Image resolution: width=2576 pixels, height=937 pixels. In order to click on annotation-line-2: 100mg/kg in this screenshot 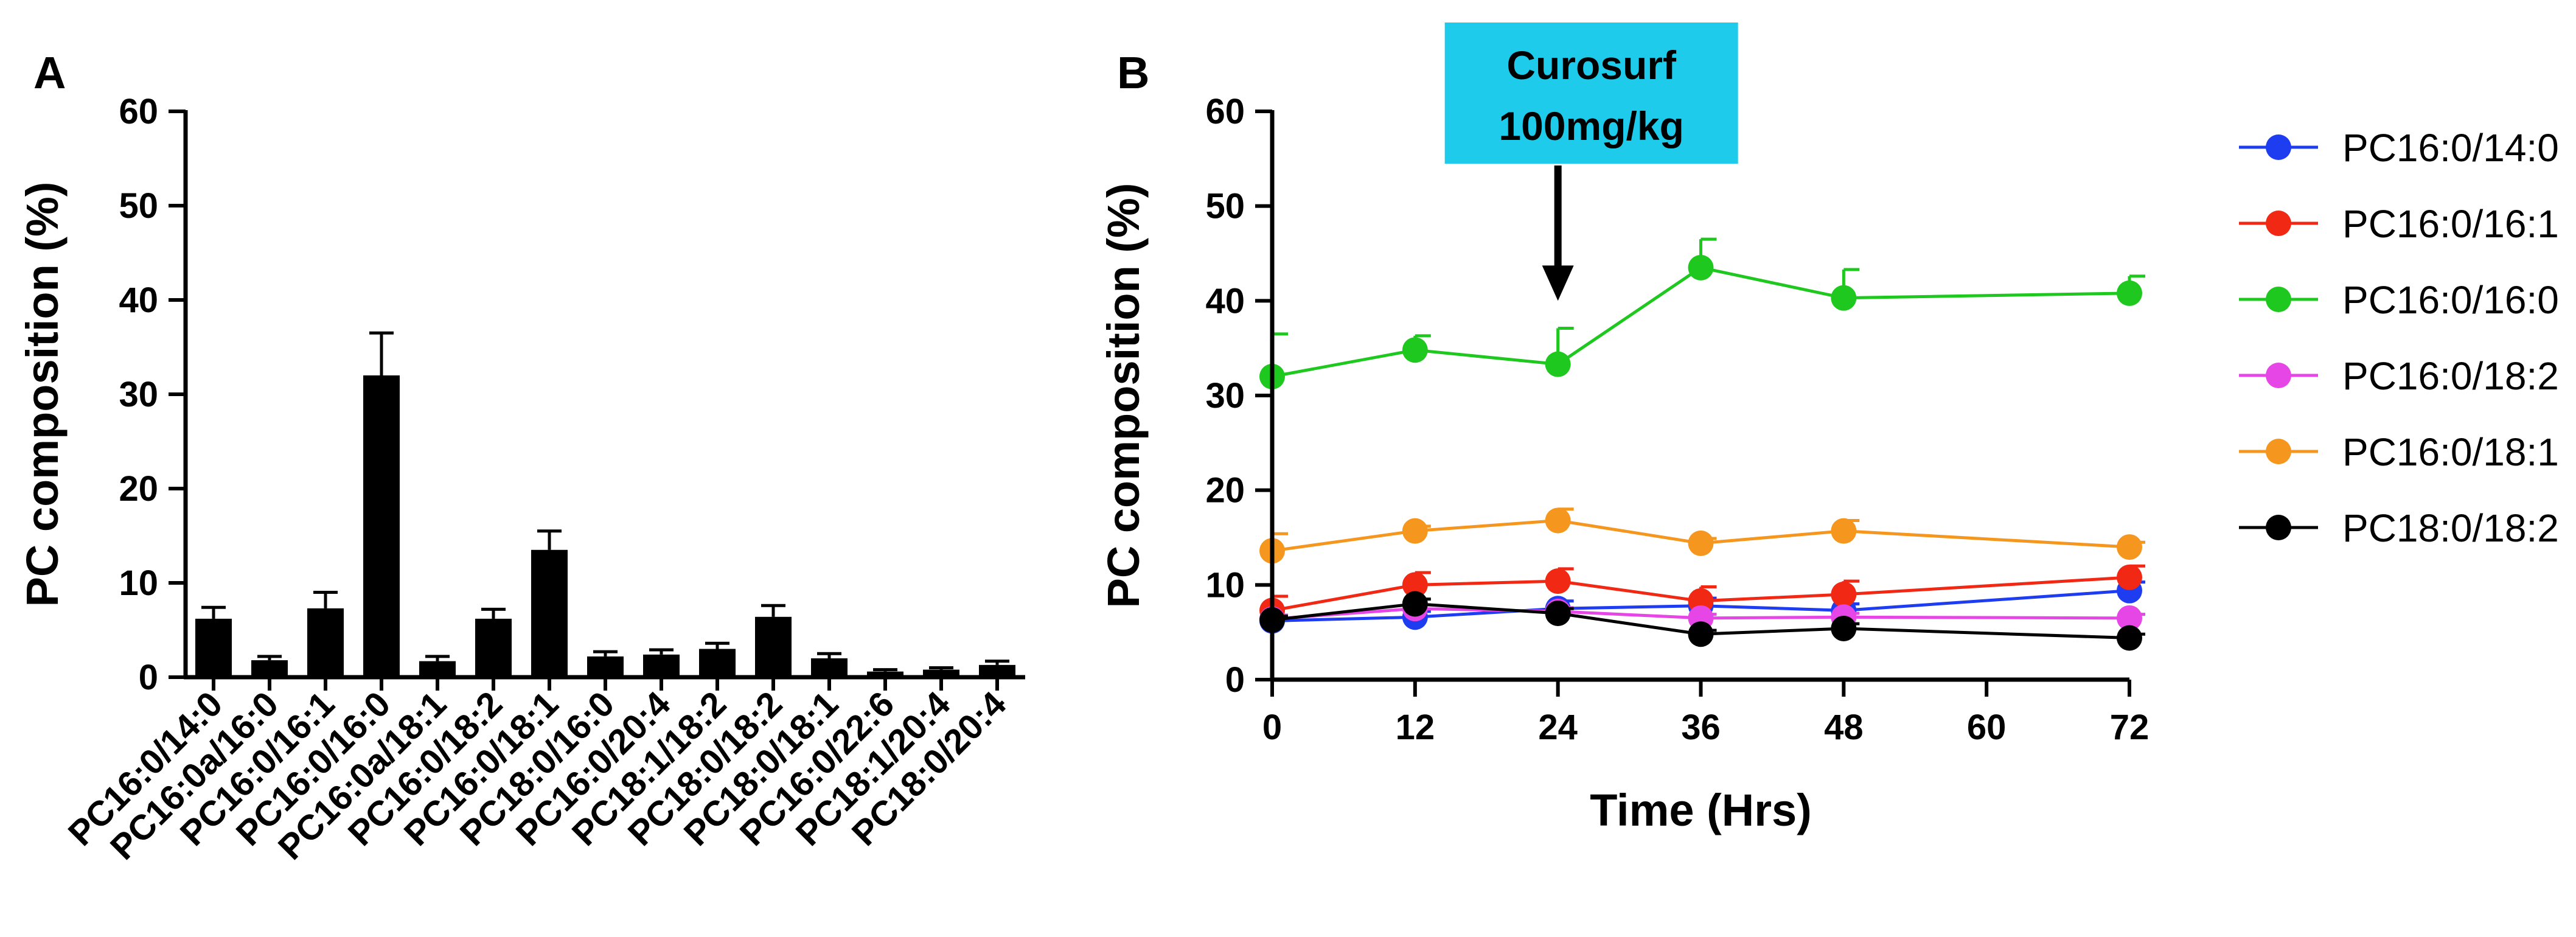, I will do `click(1591, 126)`.